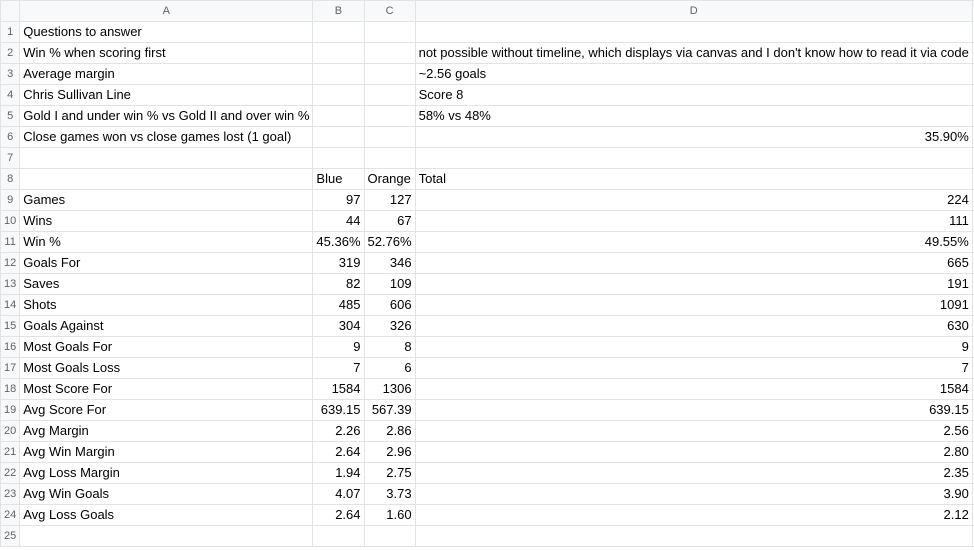 The height and width of the screenshot is (550, 974). What do you see at coordinates (389, 179) in the screenshot?
I see `cell-c8: Orange` at bounding box center [389, 179].